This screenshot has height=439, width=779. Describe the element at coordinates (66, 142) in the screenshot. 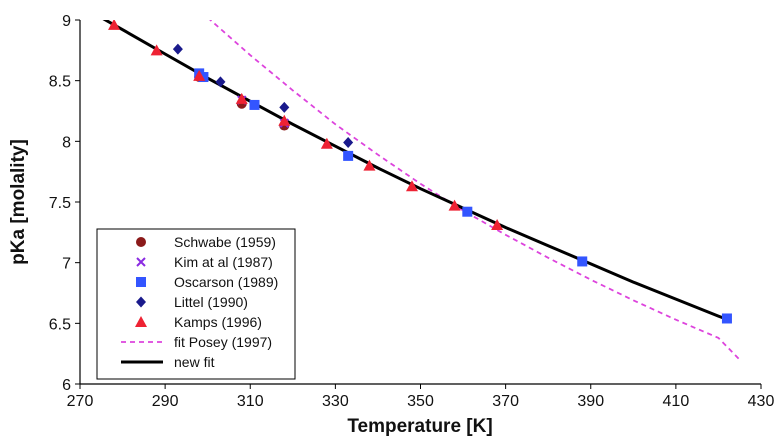

I see `y-tick-label: 8` at that location.